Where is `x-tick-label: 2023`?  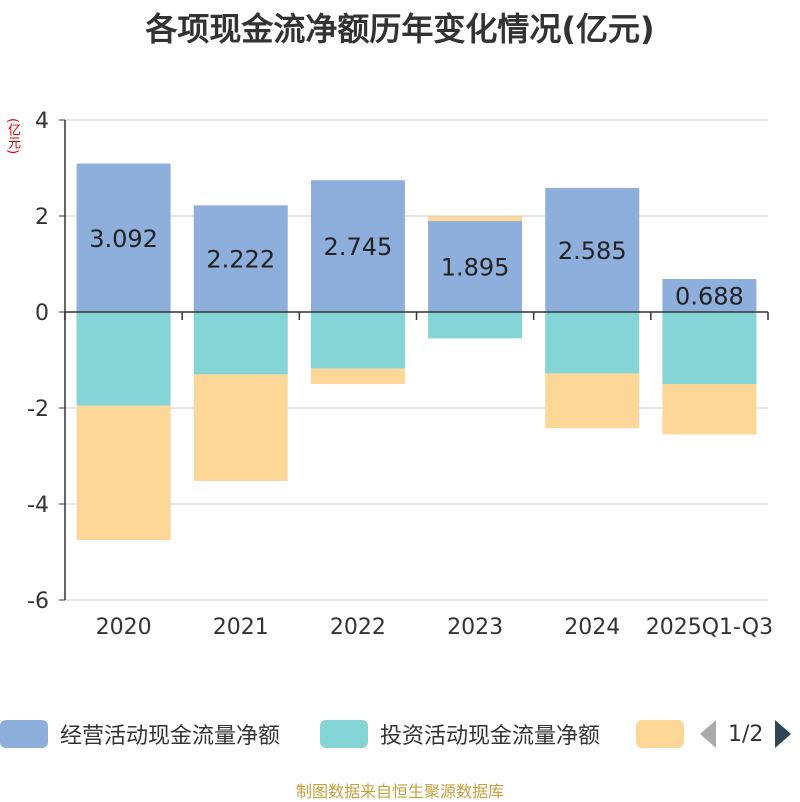
x-tick-label: 2023 is located at coordinates (475, 627).